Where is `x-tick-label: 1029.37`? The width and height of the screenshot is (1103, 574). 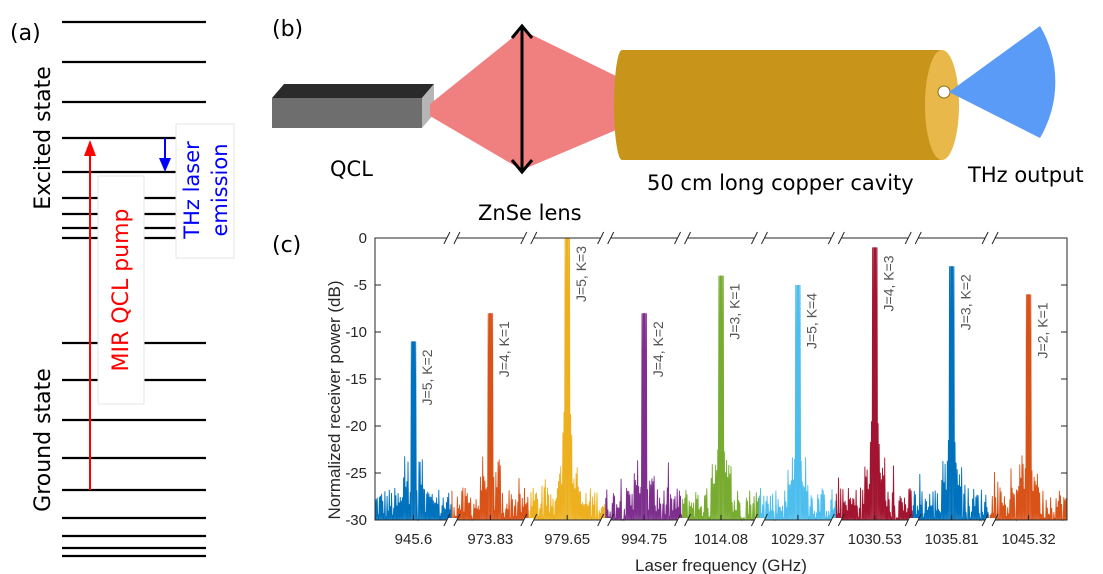 x-tick-label: 1029.37 is located at coordinates (798, 539).